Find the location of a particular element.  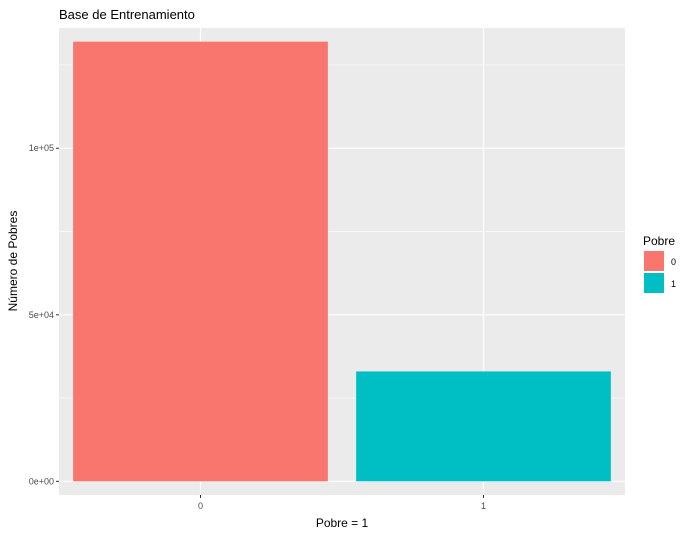

x-tick-label: 0 is located at coordinates (200, 506).